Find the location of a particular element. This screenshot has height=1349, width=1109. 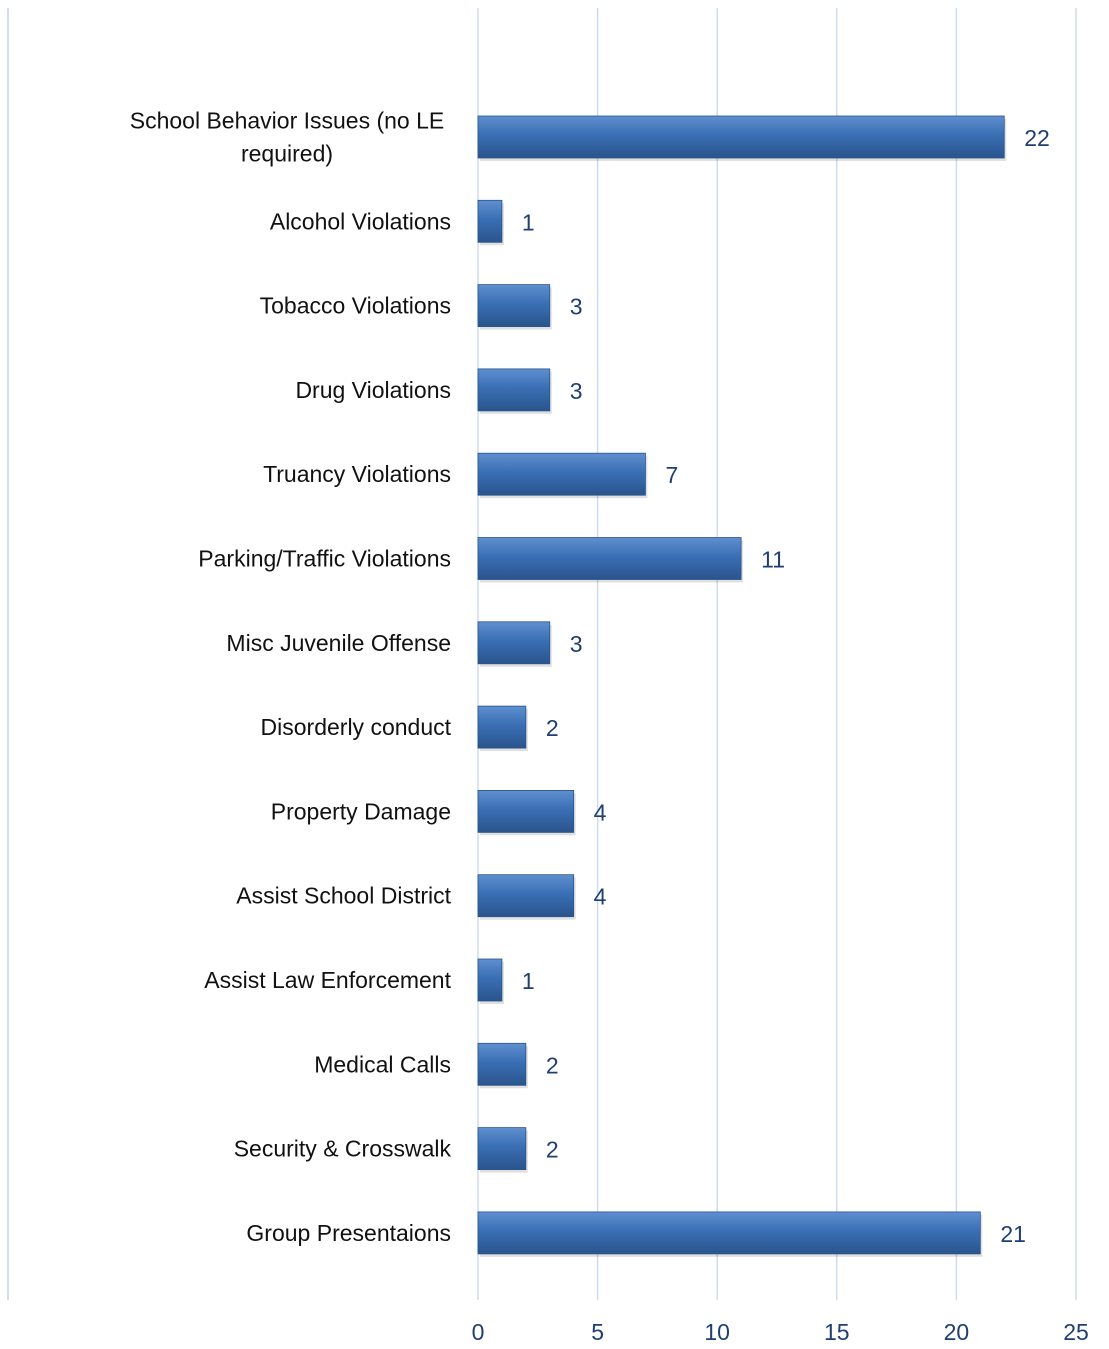

category-label: Property Damage is located at coordinates (361, 811).